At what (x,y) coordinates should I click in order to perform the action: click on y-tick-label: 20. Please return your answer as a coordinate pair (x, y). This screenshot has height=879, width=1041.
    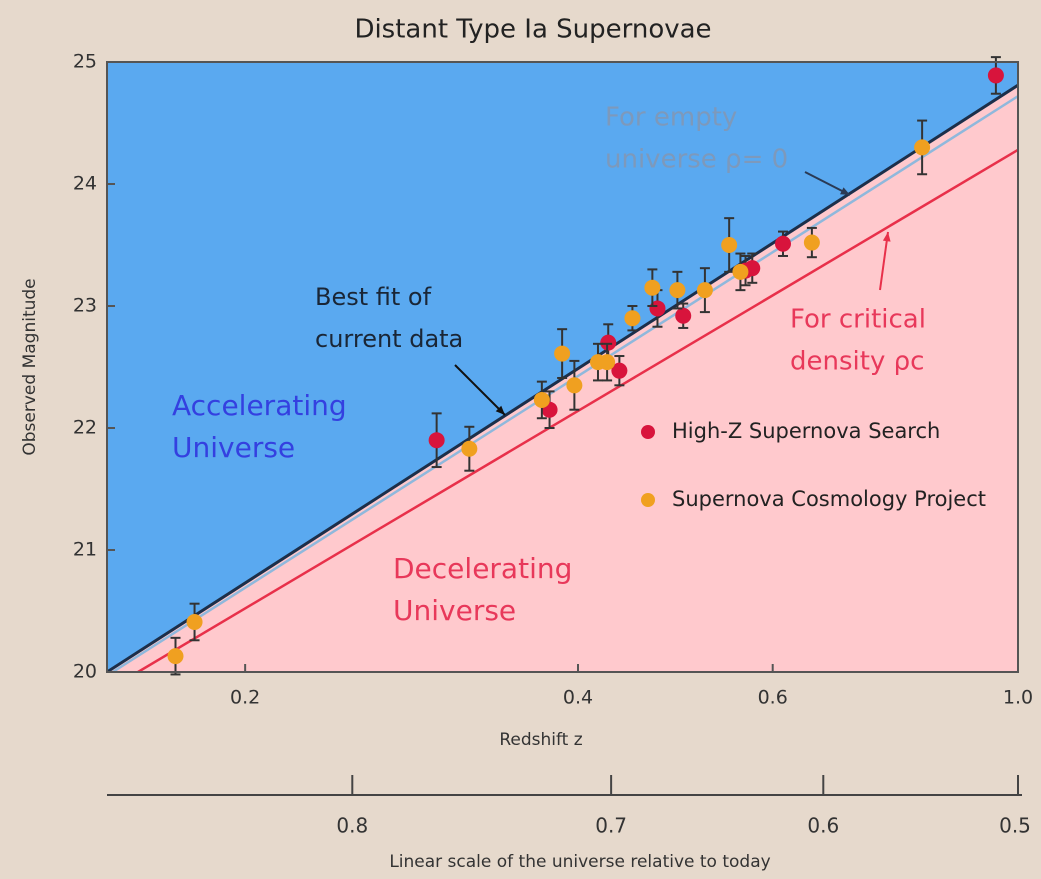
    Looking at the image, I should click on (85, 672).